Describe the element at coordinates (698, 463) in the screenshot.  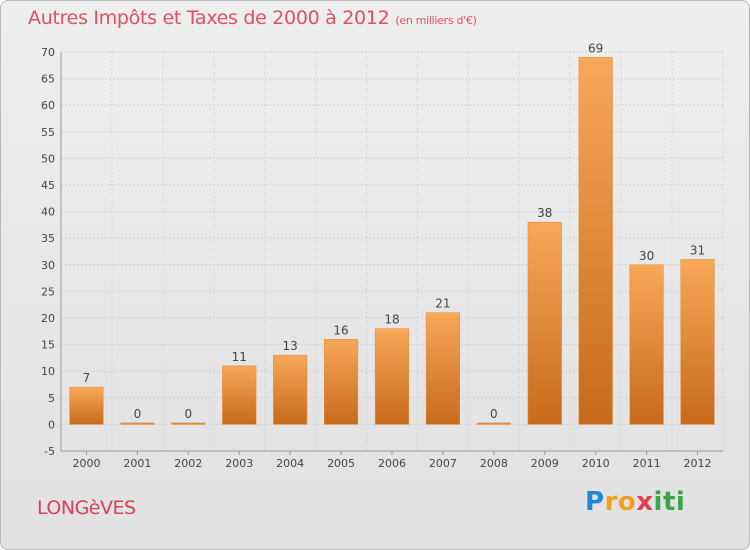
I see `x-tick-label: 2012` at that location.